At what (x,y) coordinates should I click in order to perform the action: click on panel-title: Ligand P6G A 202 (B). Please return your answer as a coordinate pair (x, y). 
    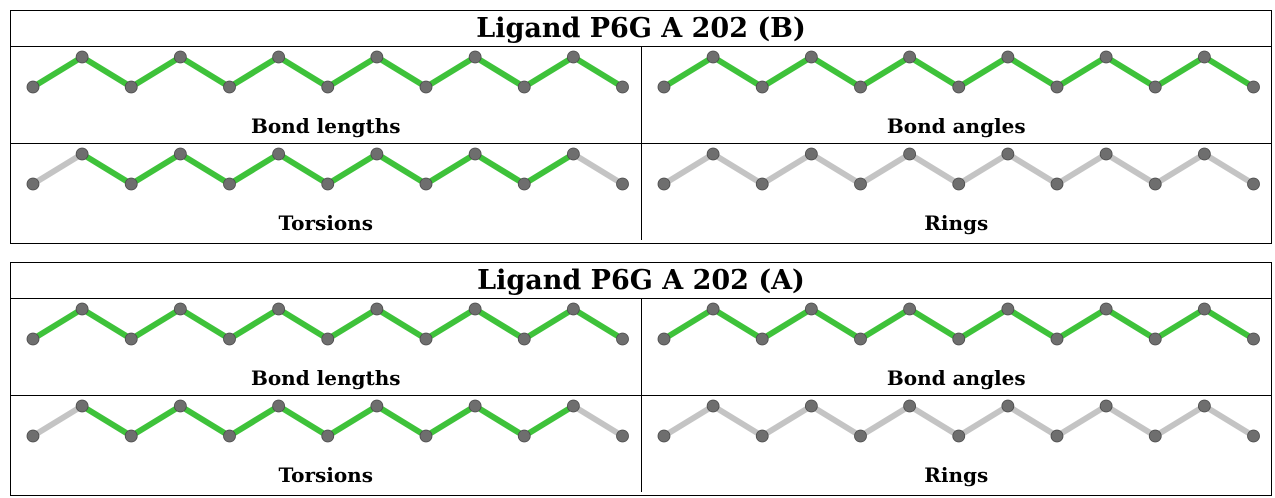
    Looking at the image, I should click on (641, 29).